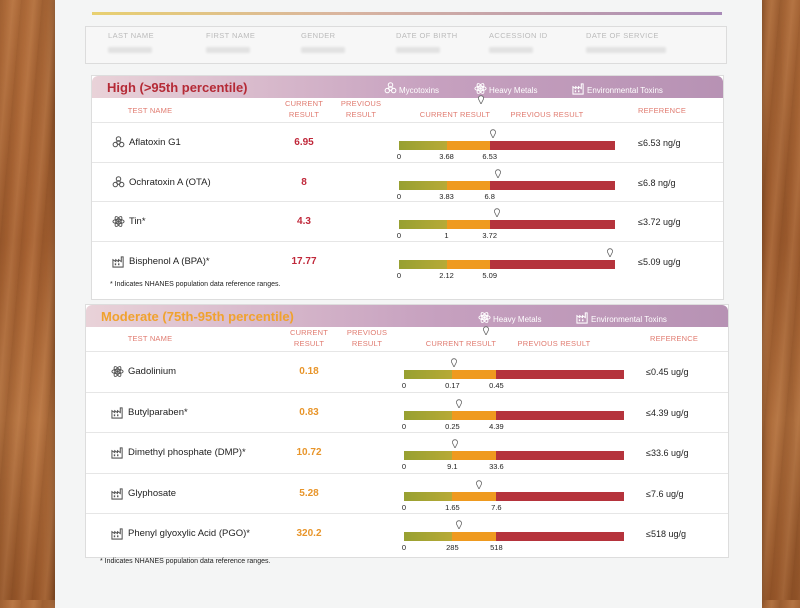 This screenshot has width=800, height=608. I want to click on test-name: Glyphosate, so click(152, 493).